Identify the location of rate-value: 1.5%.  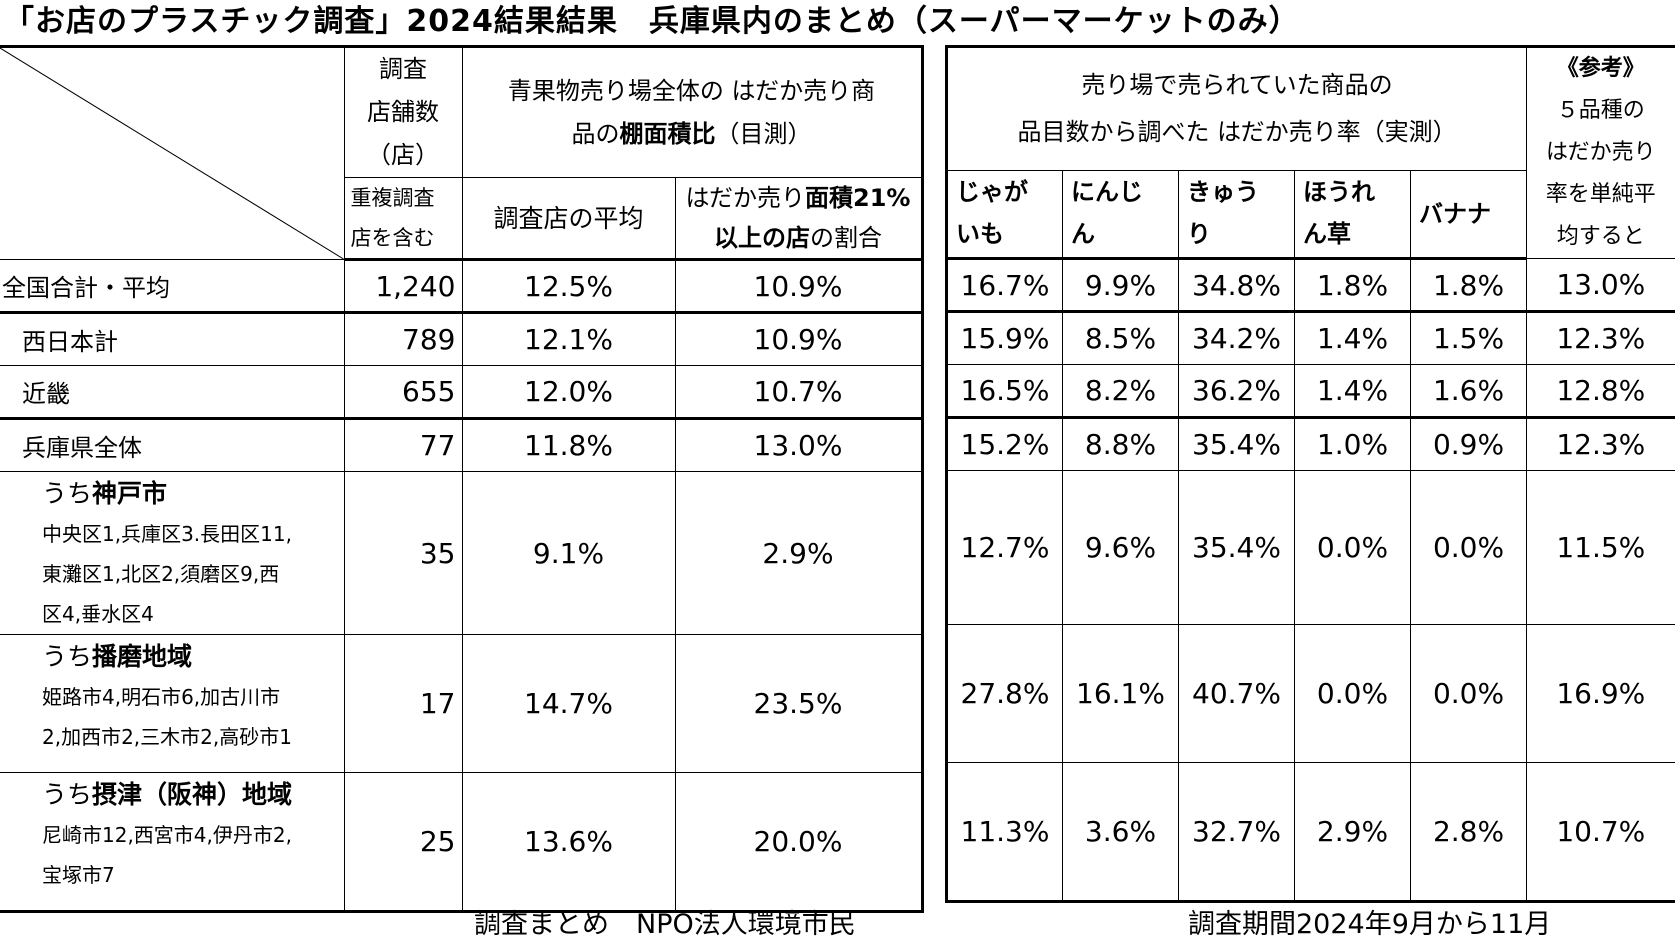
(1468, 338).